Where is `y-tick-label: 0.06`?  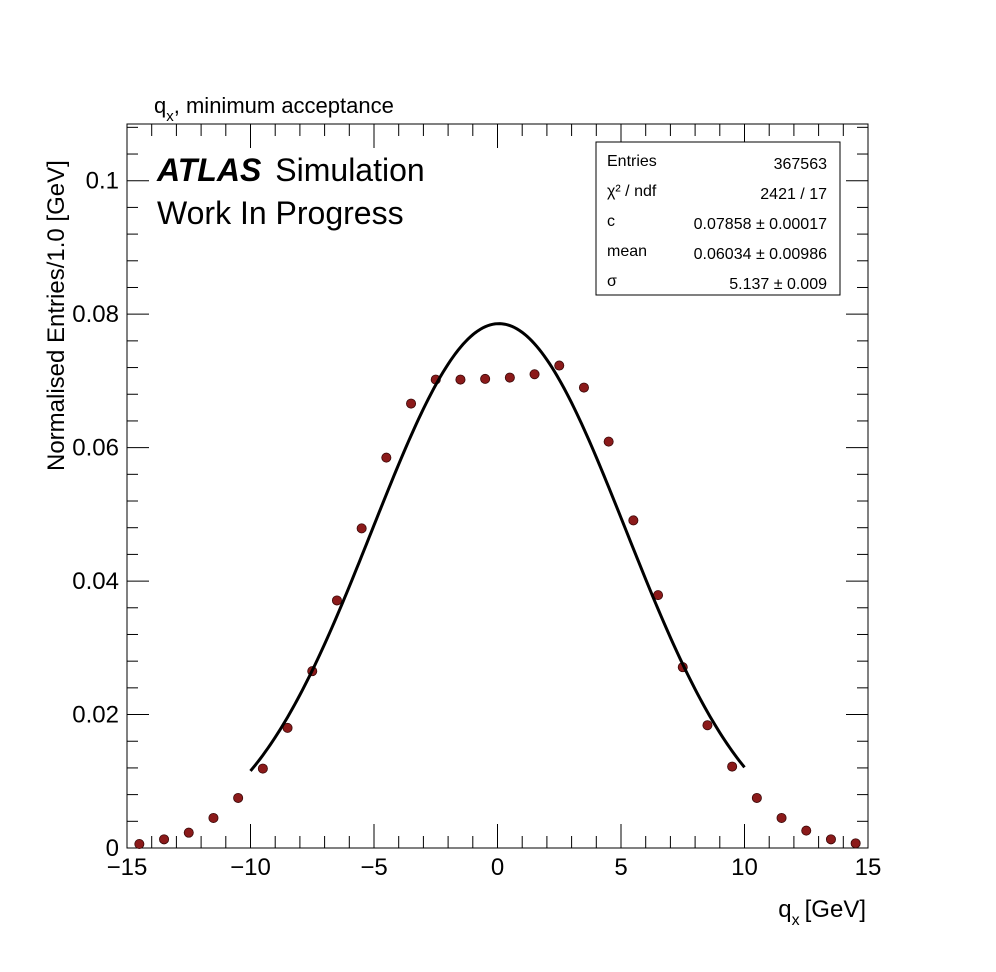 y-tick-label: 0.06 is located at coordinates (95, 448).